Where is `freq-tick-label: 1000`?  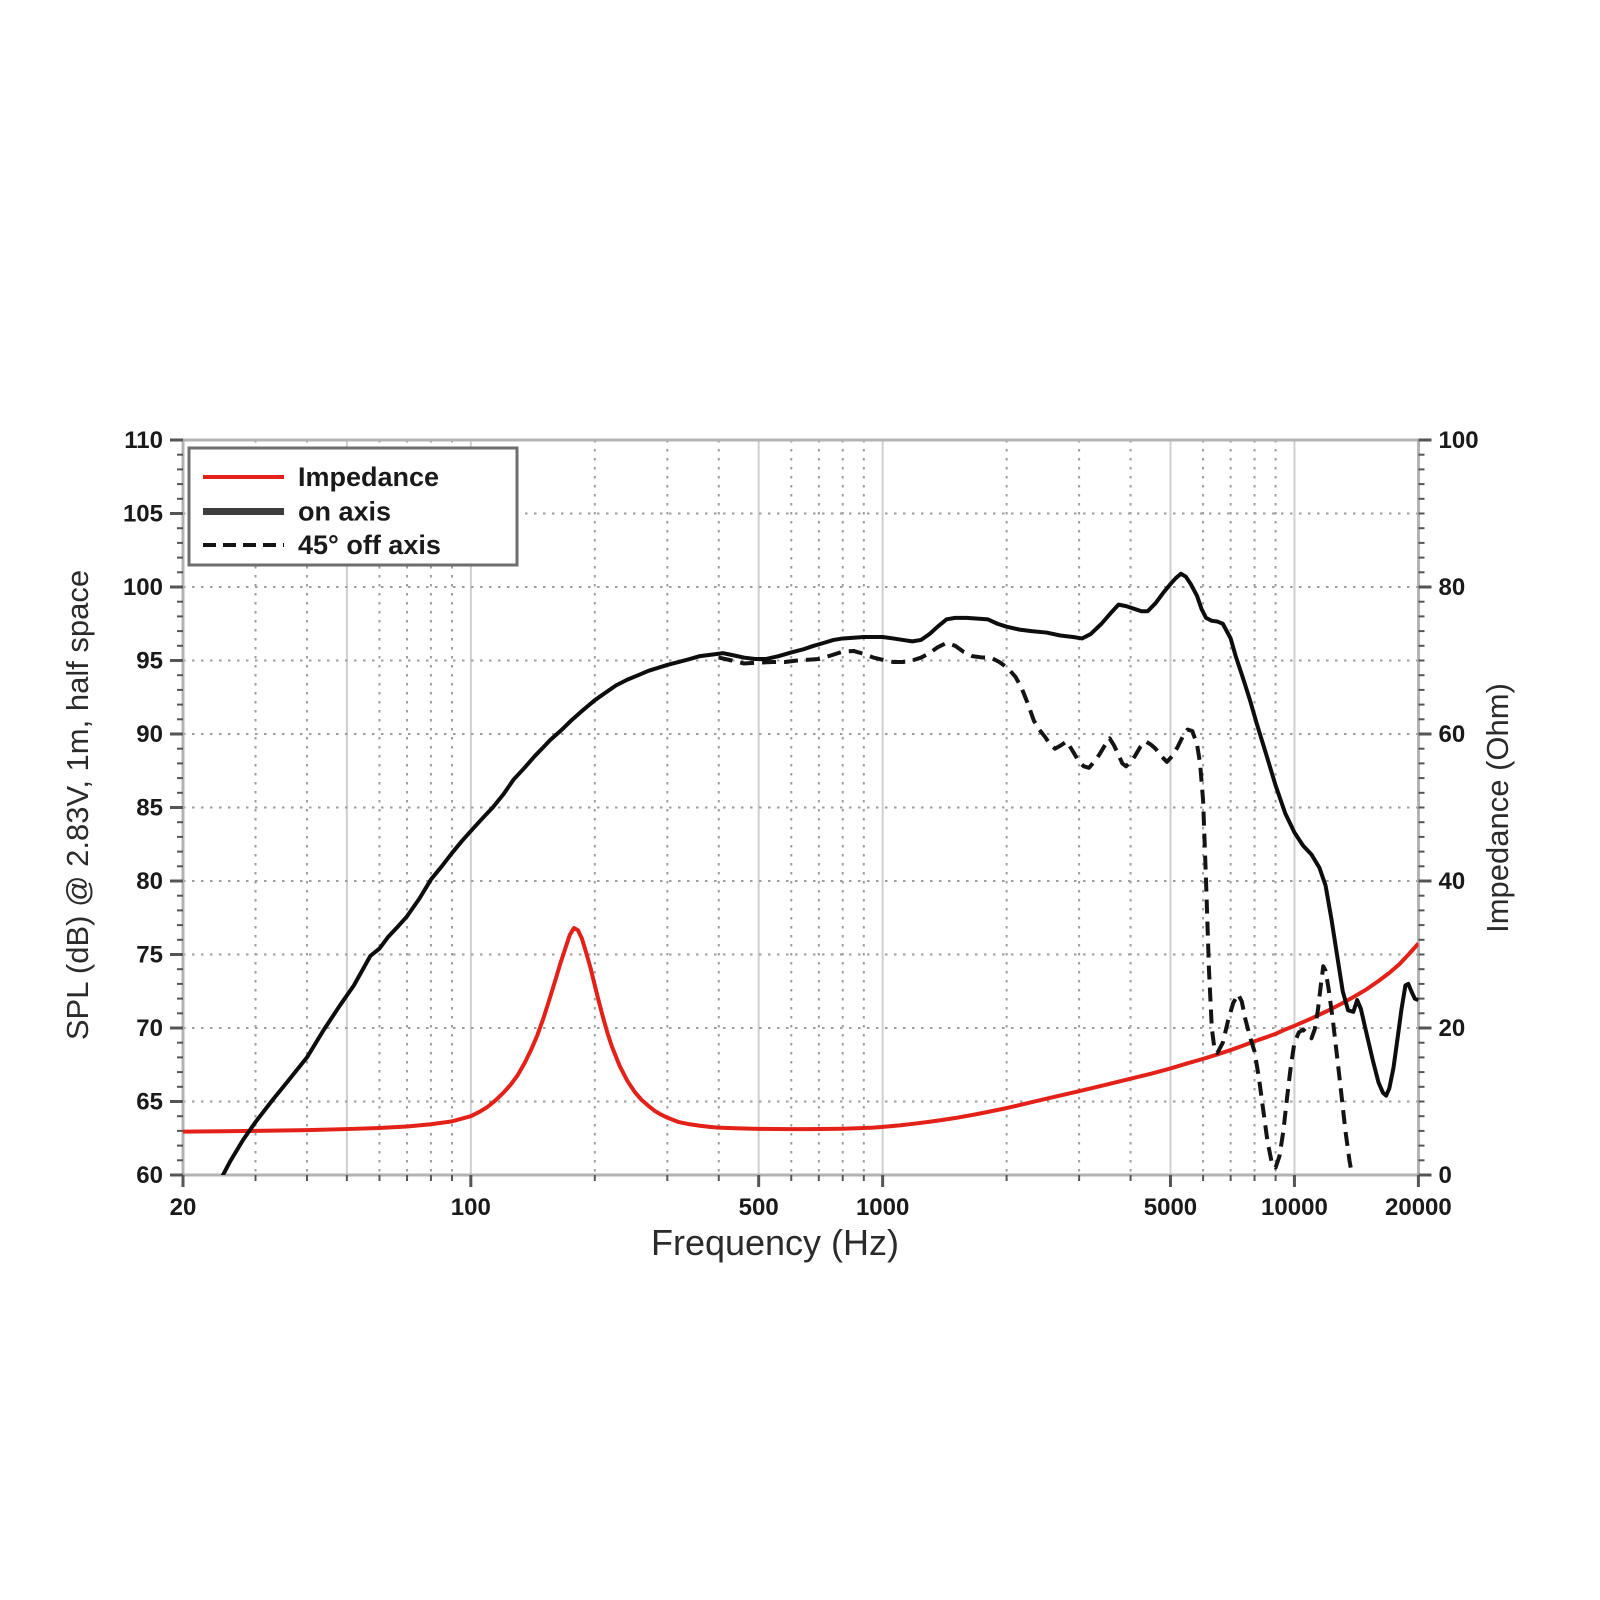
freq-tick-label: 1000 is located at coordinates (882, 1207).